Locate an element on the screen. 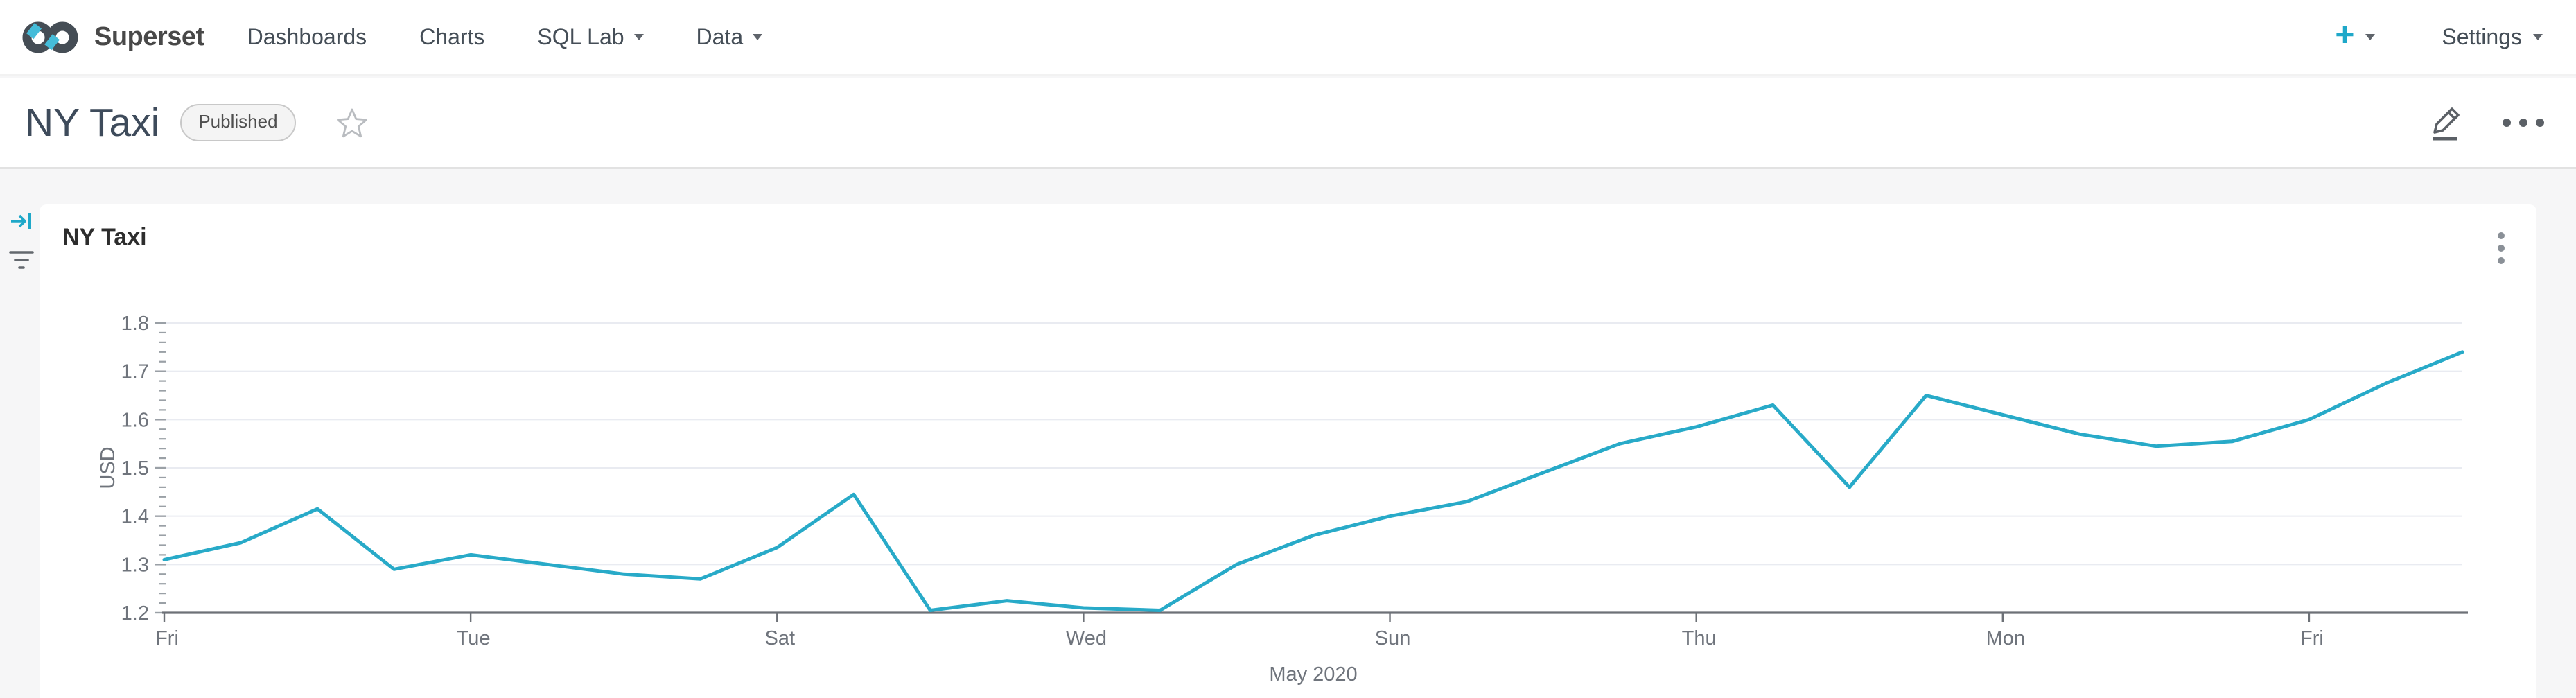 This screenshot has height=698, width=2576. svg-text: Thu is located at coordinates (1699, 638).